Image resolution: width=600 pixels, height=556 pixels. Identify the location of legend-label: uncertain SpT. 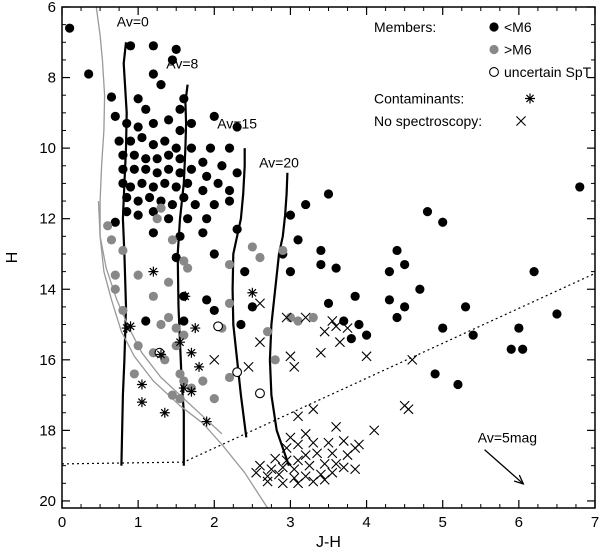
(548, 72).